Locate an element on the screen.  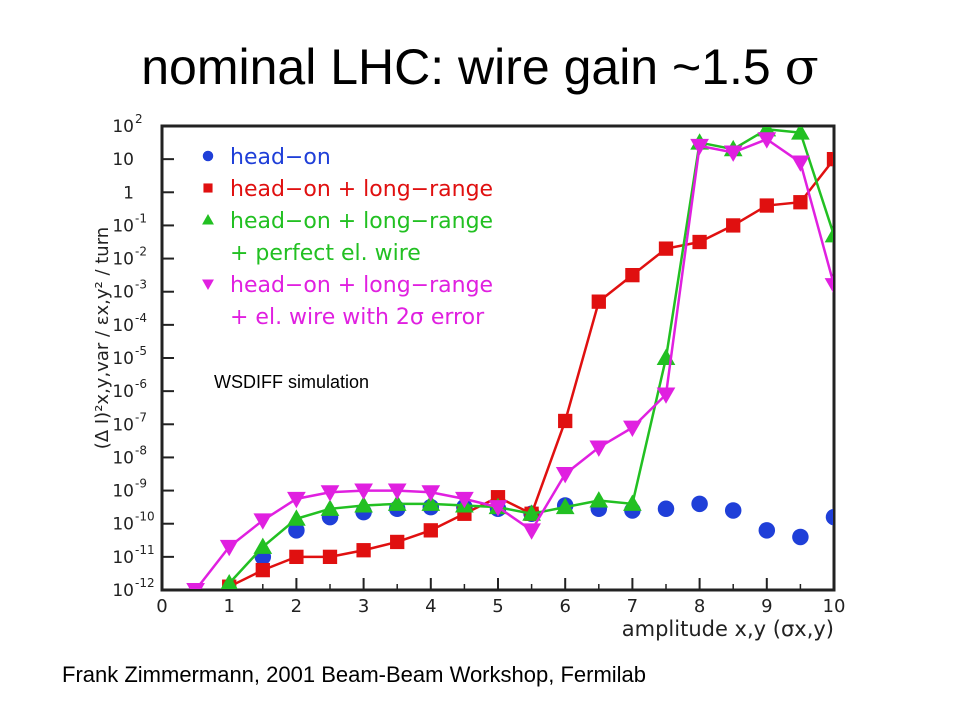
y-tick-exponent: -5 is located at coordinates (141, 351).